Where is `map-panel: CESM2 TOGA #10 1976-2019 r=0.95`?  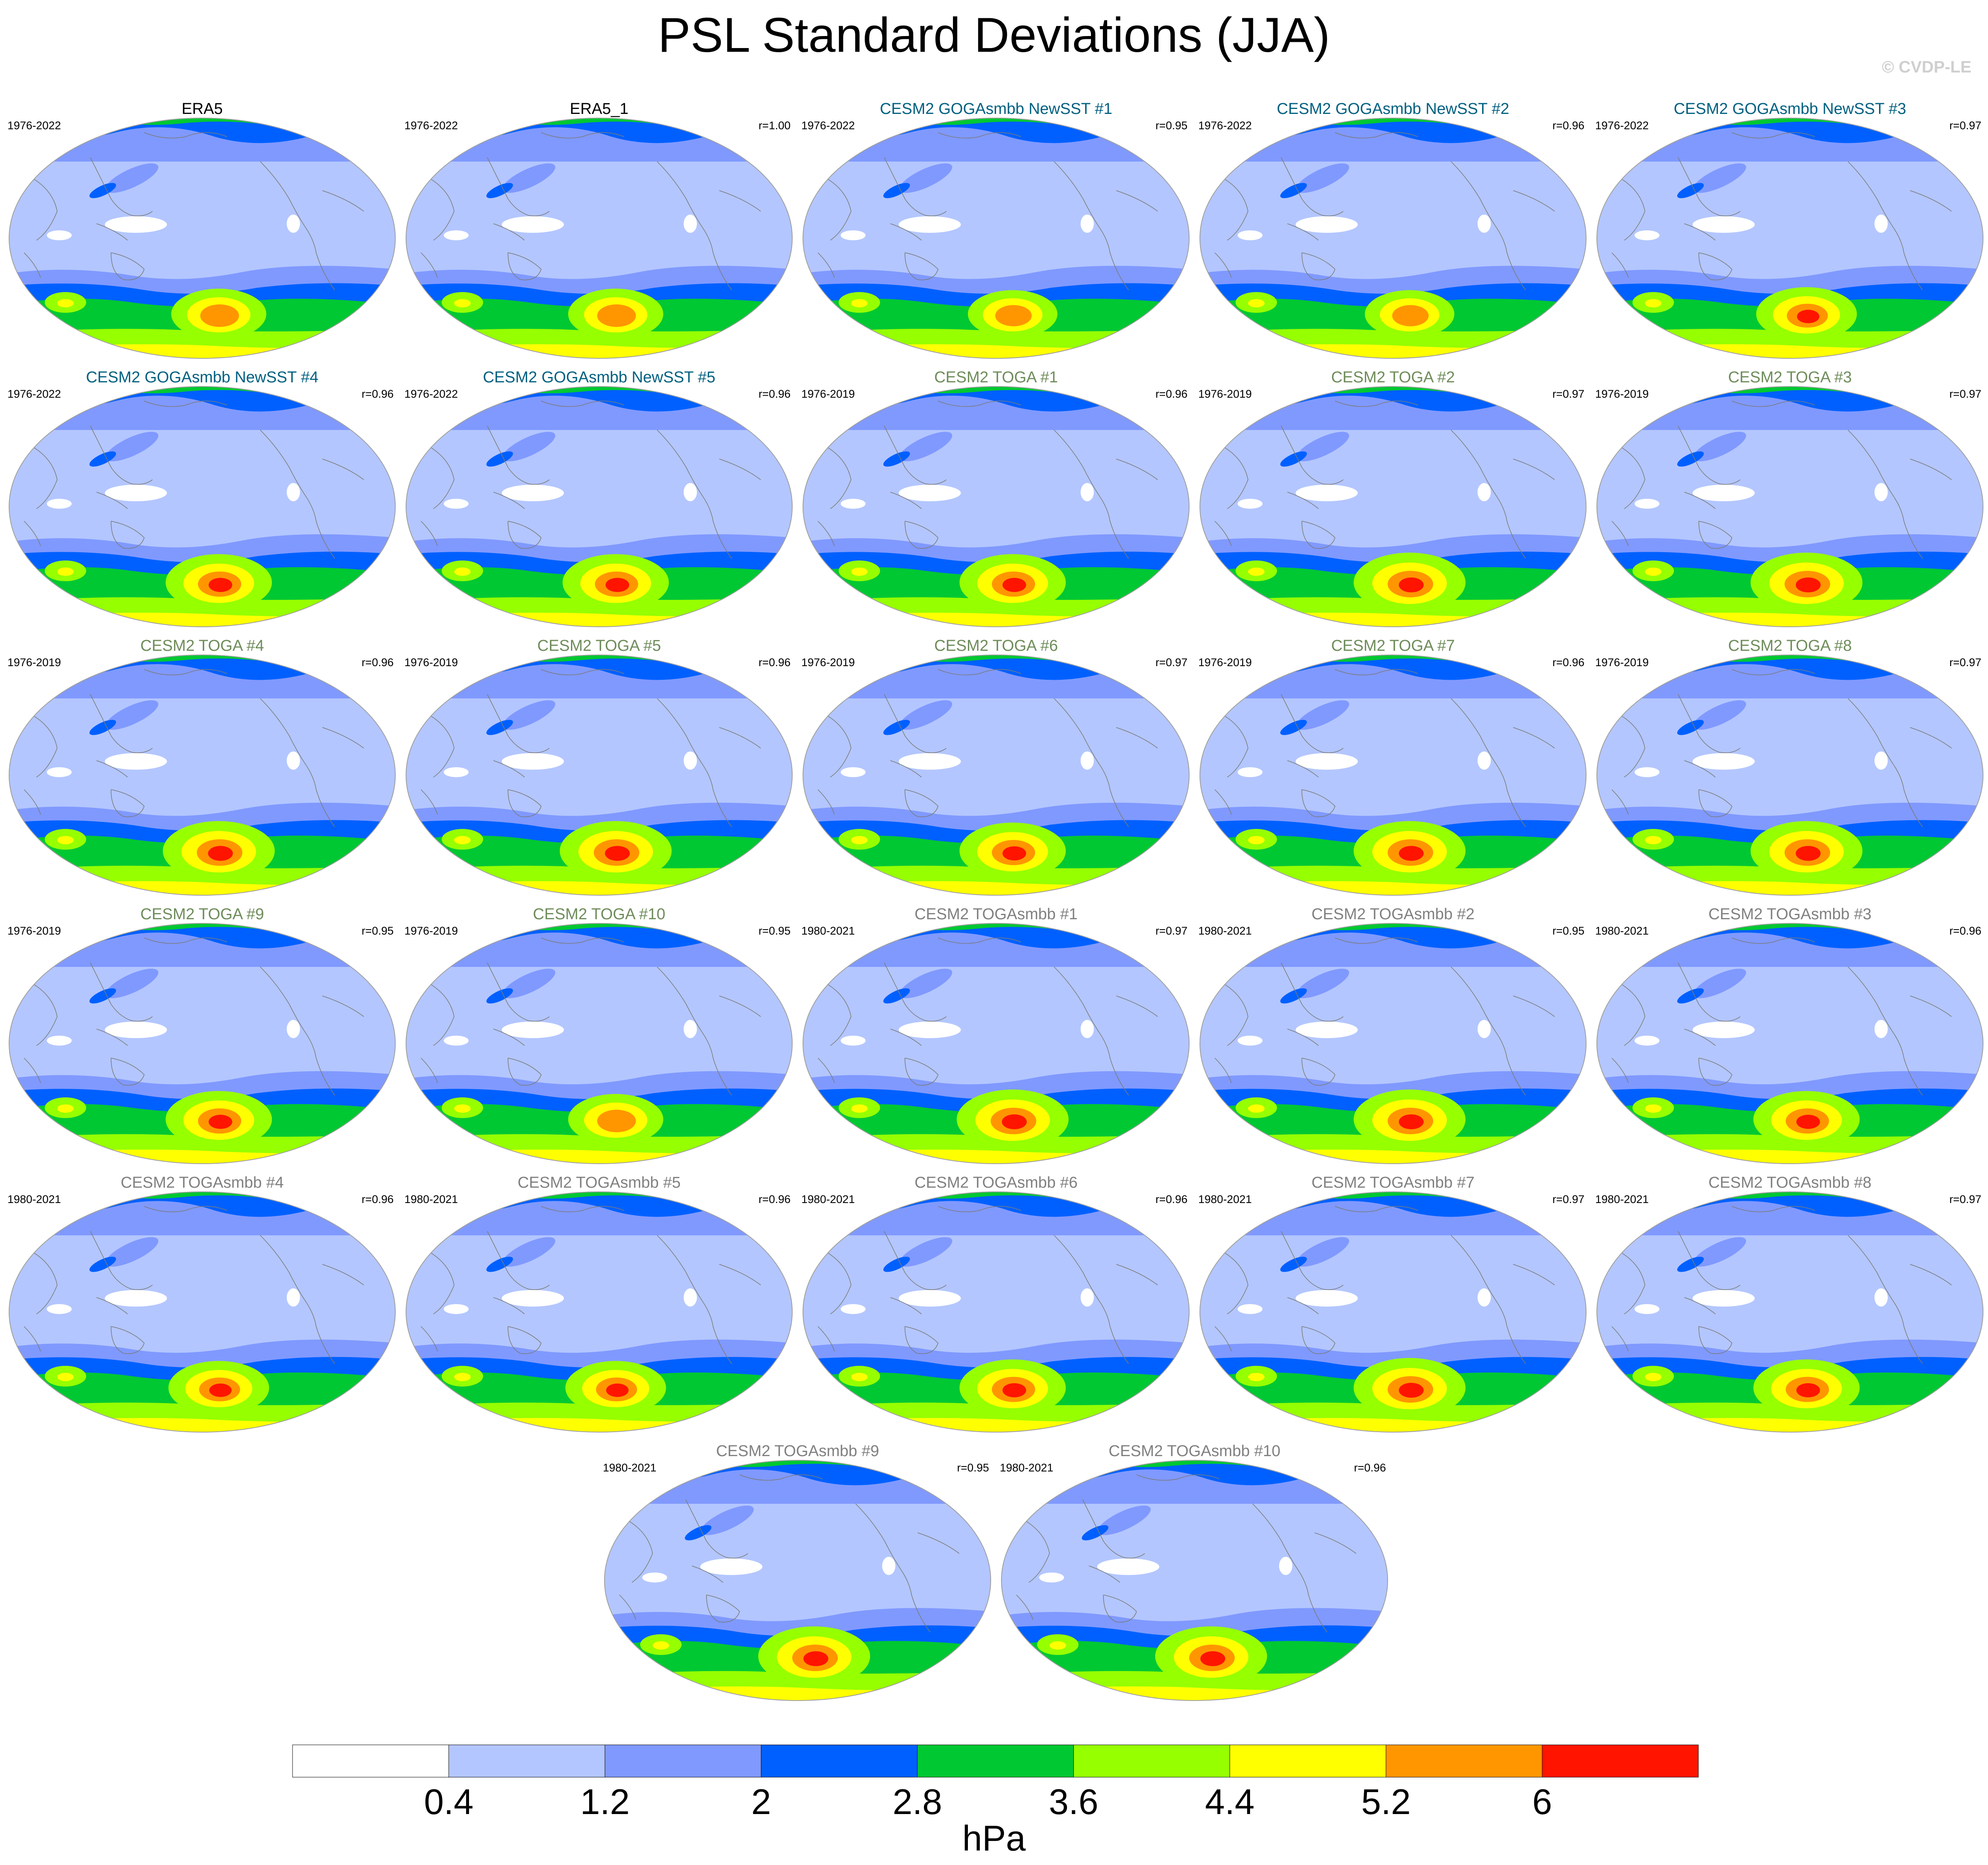
map-panel: CESM2 TOGA #10 1976-2019 r=0.95 is located at coordinates (599, 1035).